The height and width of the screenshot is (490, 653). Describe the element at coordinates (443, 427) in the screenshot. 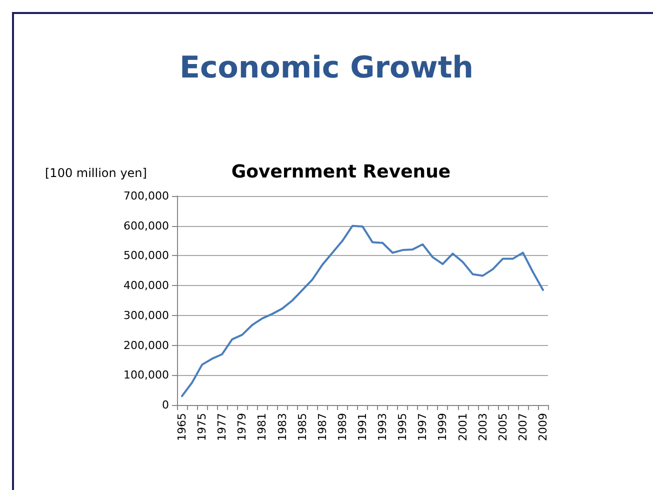

I see `x-tick-label: 1999` at that location.